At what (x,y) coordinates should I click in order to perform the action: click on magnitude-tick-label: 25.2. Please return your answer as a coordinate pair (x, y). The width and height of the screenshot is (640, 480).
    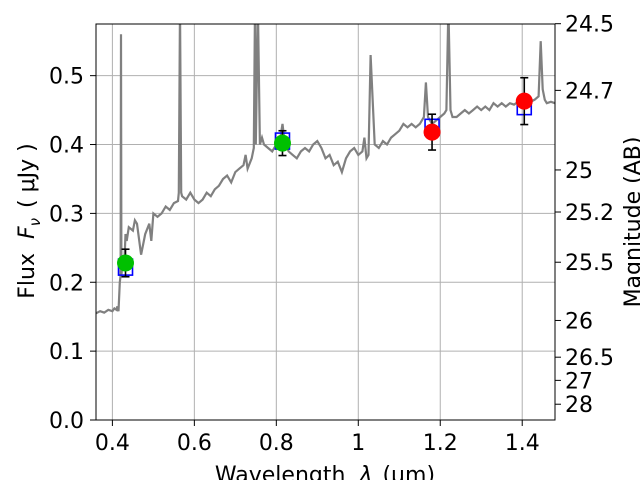
    Looking at the image, I should click on (589, 213).